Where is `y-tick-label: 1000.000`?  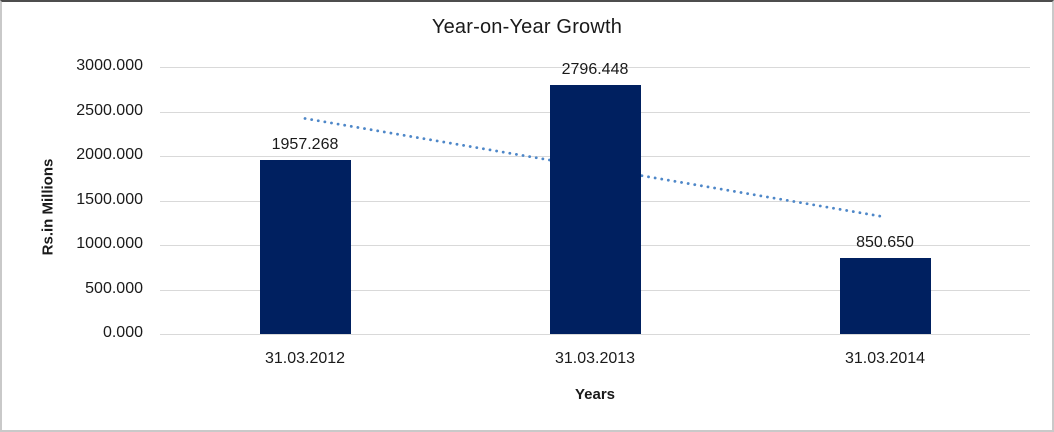 y-tick-label: 1000.000 is located at coordinates (109, 243).